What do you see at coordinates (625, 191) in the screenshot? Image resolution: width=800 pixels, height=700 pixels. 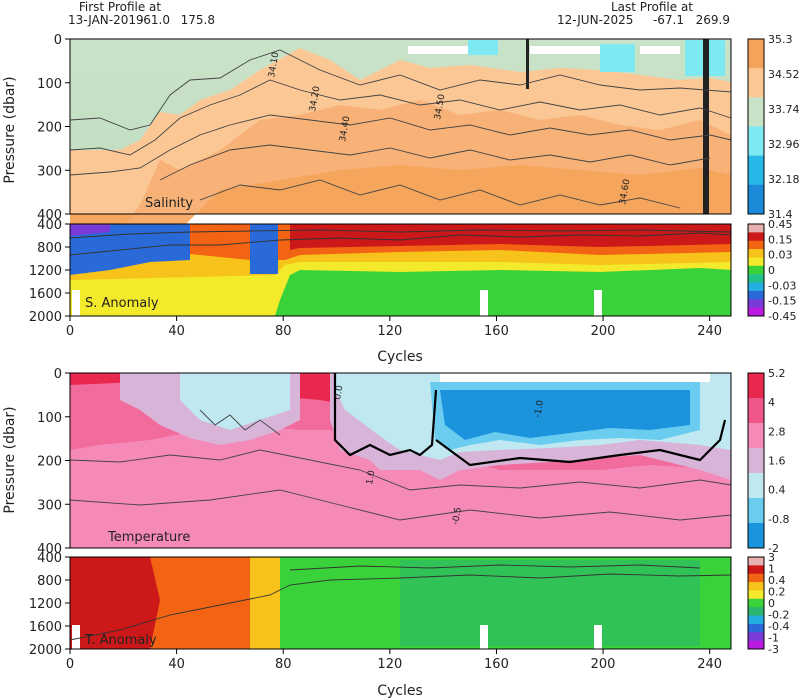 I see `salinity-contour-label: 34.60` at bounding box center [625, 191].